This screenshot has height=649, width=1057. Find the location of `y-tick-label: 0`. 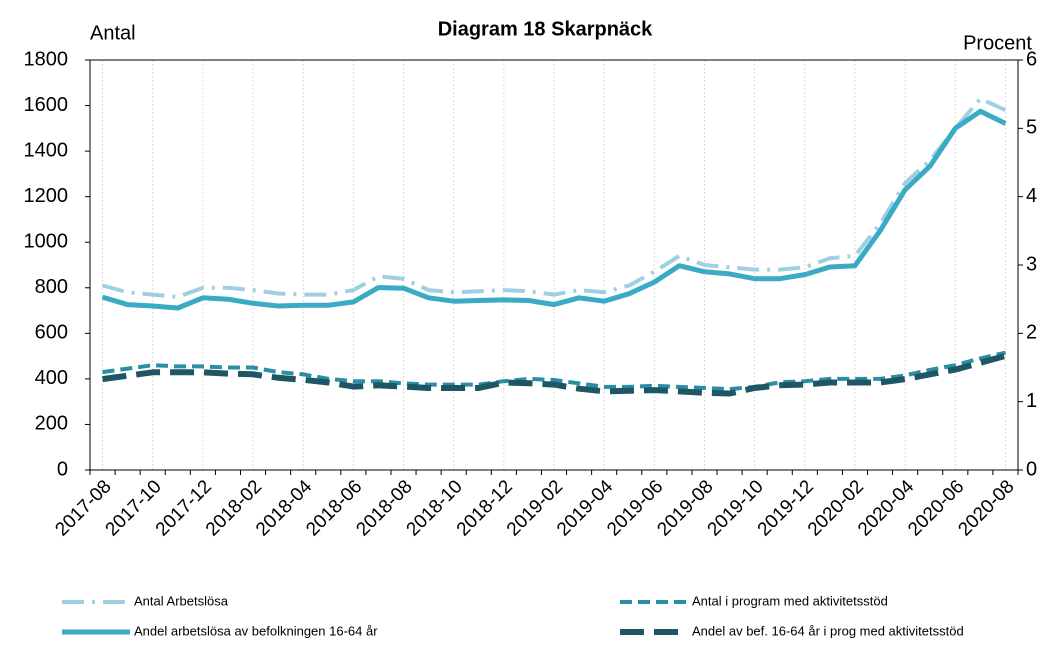

y-tick-label: 0 is located at coordinates (62, 469).